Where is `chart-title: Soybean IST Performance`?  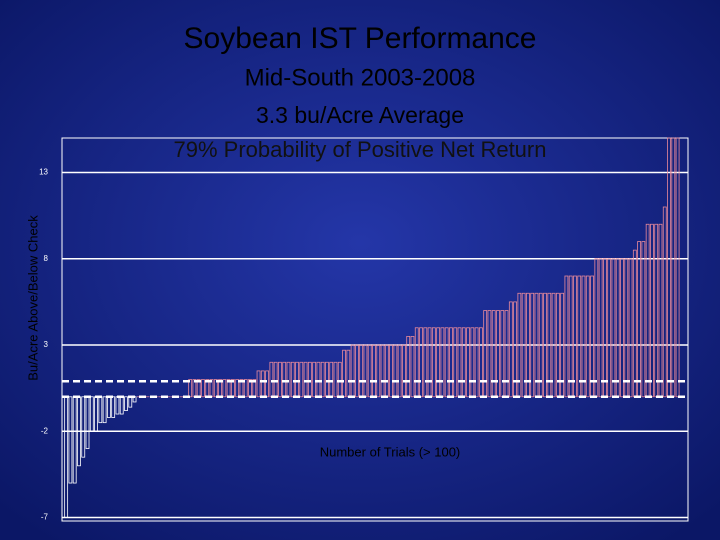 chart-title: Soybean IST Performance is located at coordinates (360, 38).